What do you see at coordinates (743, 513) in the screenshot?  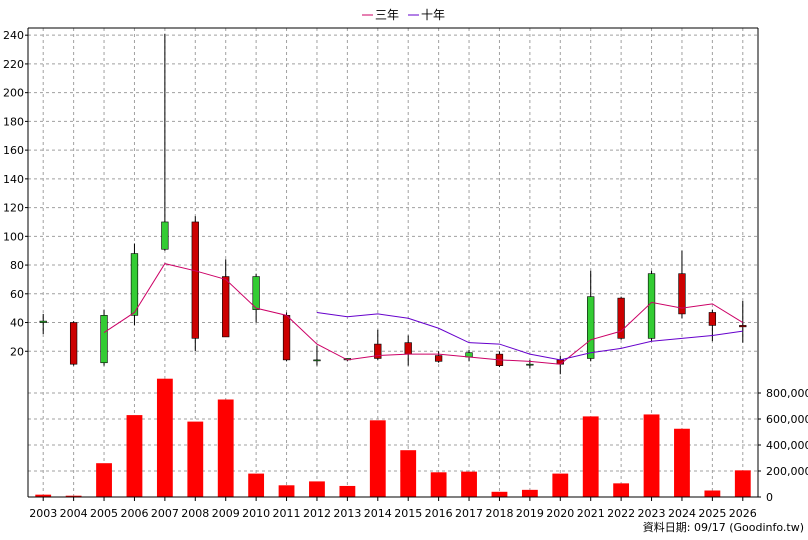 I see `x-tick-label: 2026` at bounding box center [743, 513].